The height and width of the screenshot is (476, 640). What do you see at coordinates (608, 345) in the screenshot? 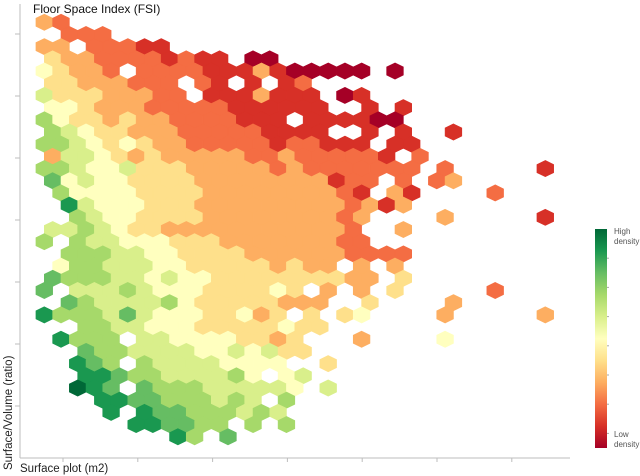
I see `colorbar-ticks` at bounding box center [608, 345].